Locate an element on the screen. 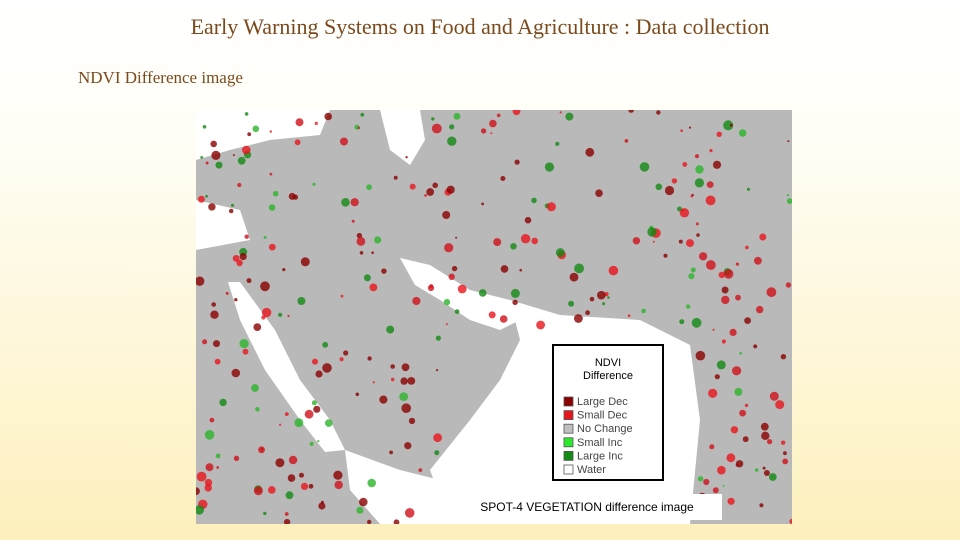 The image size is (960, 540). legend-label: Small Inc is located at coordinates (600, 443).